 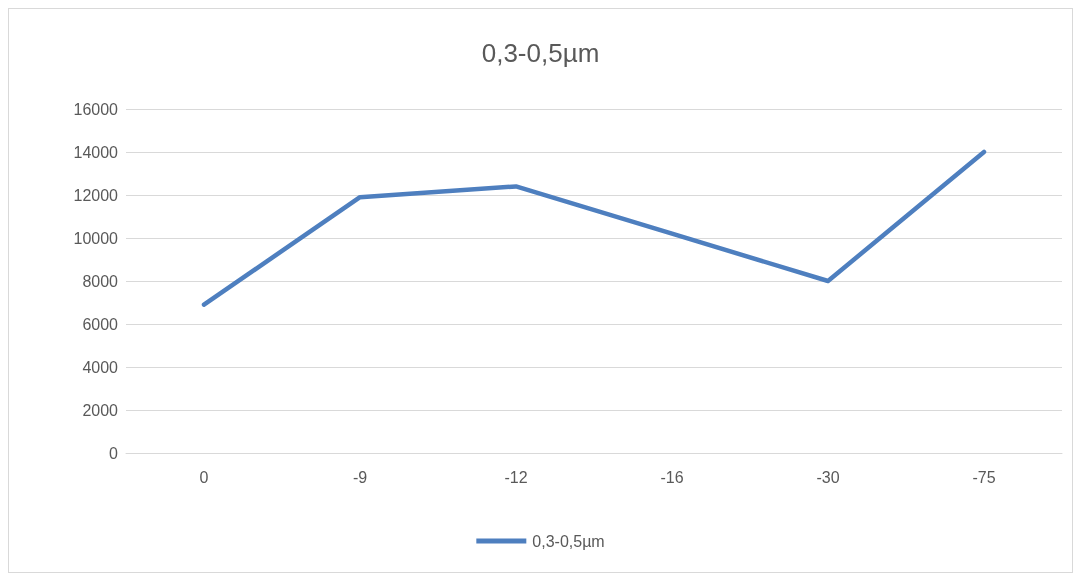 What do you see at coordinates (516, 477) in the screenshot?
I see `x-tick-label: -12` at bounding box center [516, 477].